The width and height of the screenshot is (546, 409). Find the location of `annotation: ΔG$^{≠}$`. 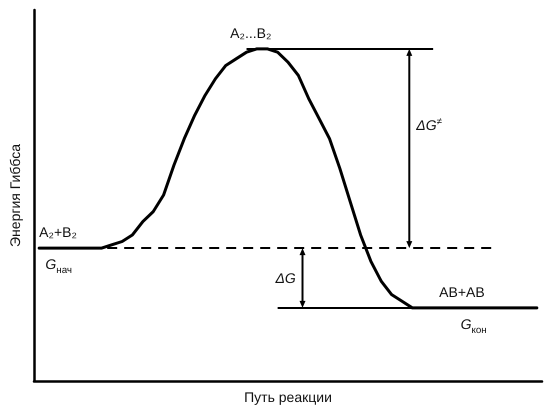

annotation: ΔG$^{≠}$ is located at coordinates (429, 124).